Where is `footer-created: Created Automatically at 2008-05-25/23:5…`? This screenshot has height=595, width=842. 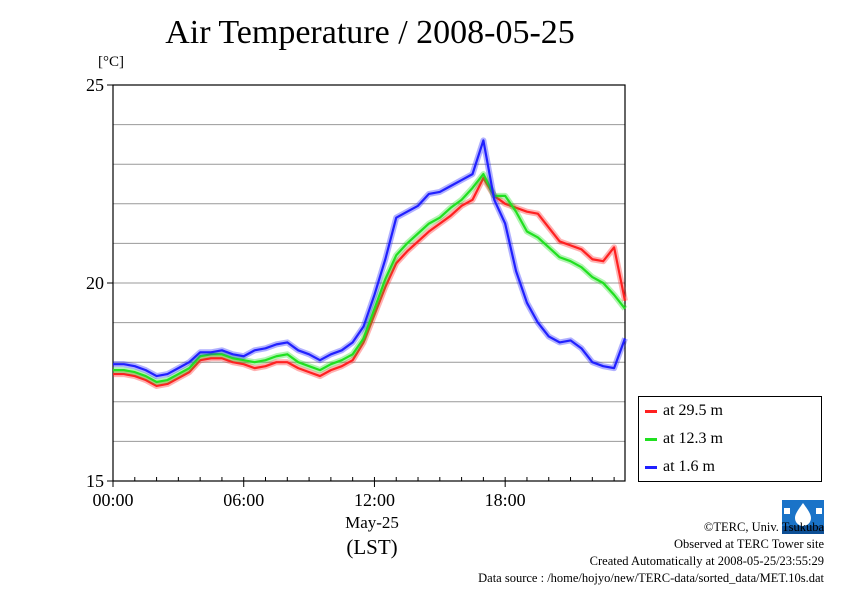 footer-created: Created Automatically at 2008-05-25/23:5… is located at coordinates (706, 561).